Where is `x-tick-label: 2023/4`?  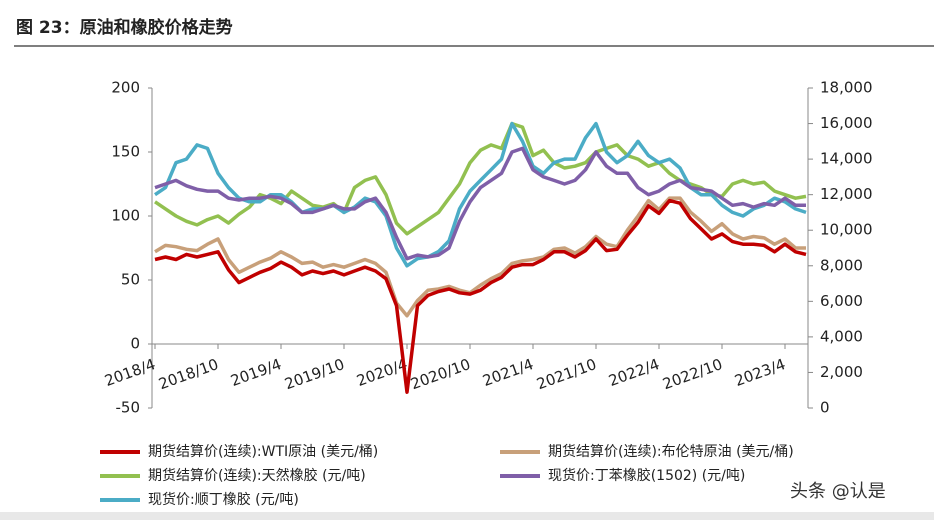 x-tick-label: 2023/4 is located at coordinates (760, 372).